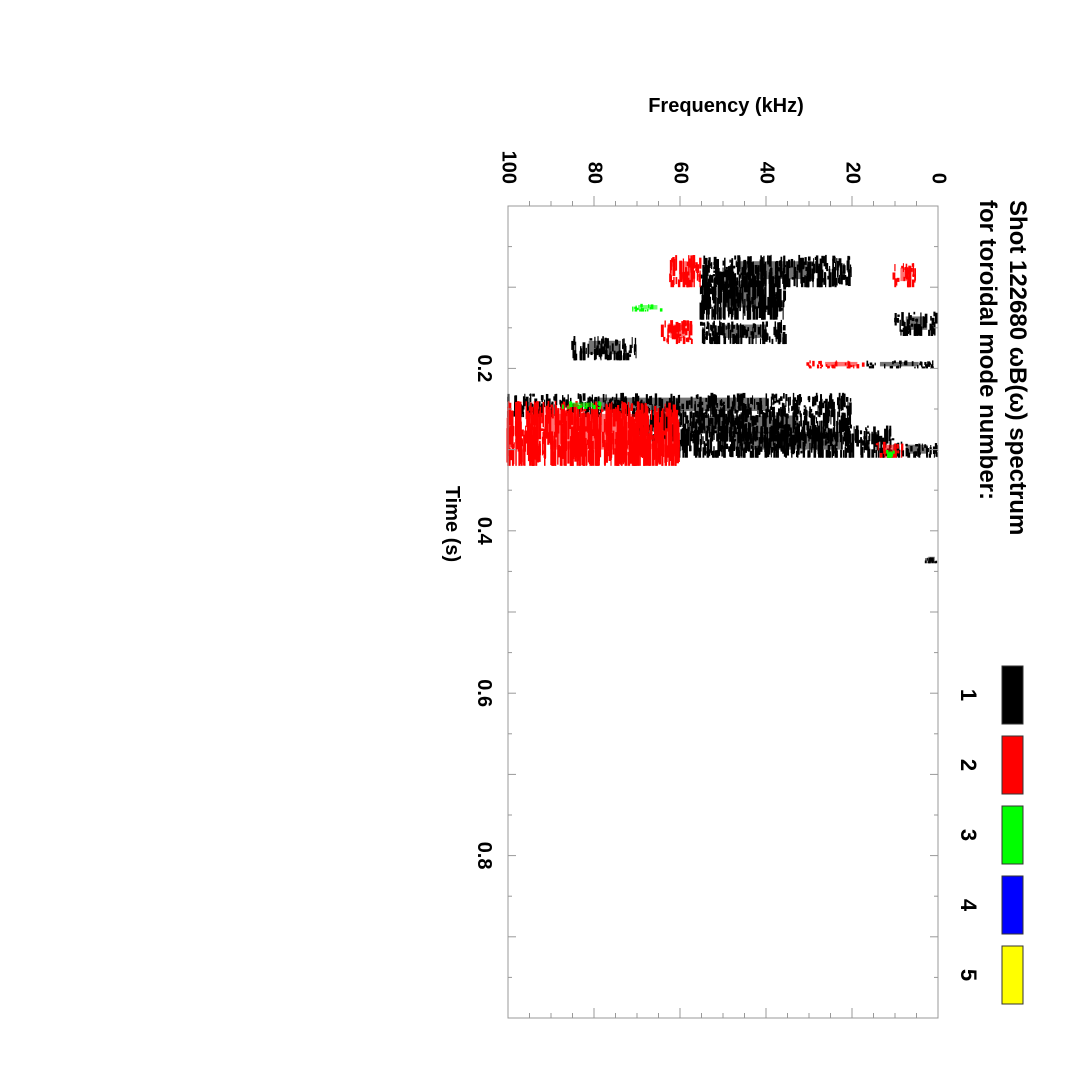 This screenshot has height=1071, width=1071. Describe the element at coordinates (835, 364) in the screenshot. I see `series-2-region` at that location.